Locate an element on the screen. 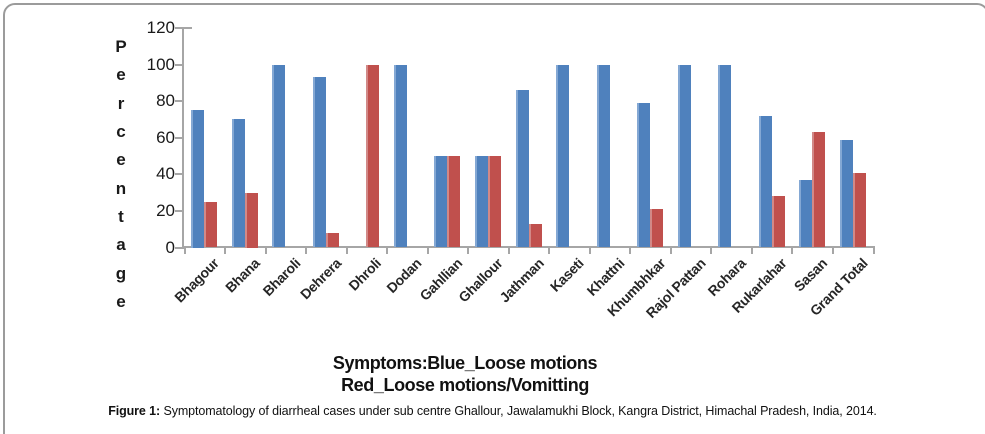 The image size is (985, 434). y-tick-label: 60 is located at coordinates (165, 137).